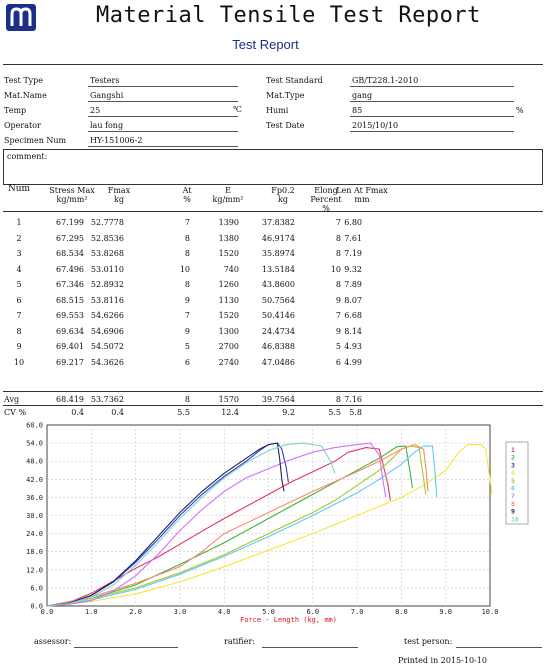 This screenshot has width=551, height=668. What do you see at coordinates (107, 269) in the screenshot?
I see `table-cell: 53.0110` at bounding box center [107, 269].